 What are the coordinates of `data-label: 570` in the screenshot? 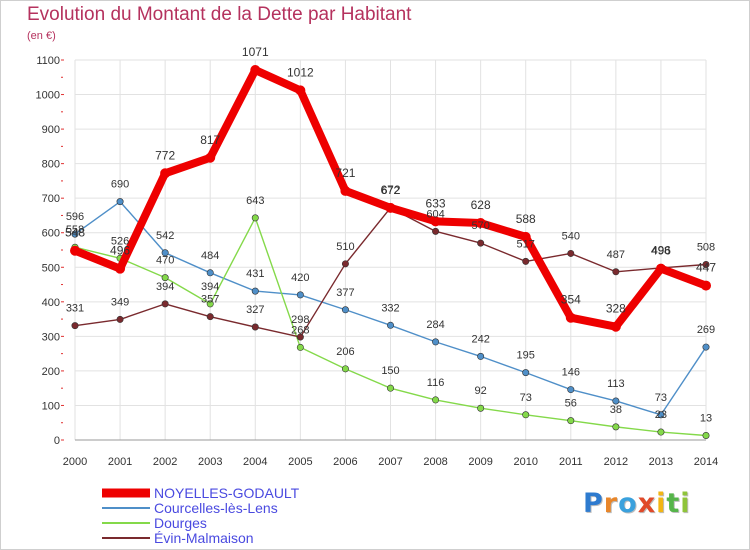 It's located at (480, 226).